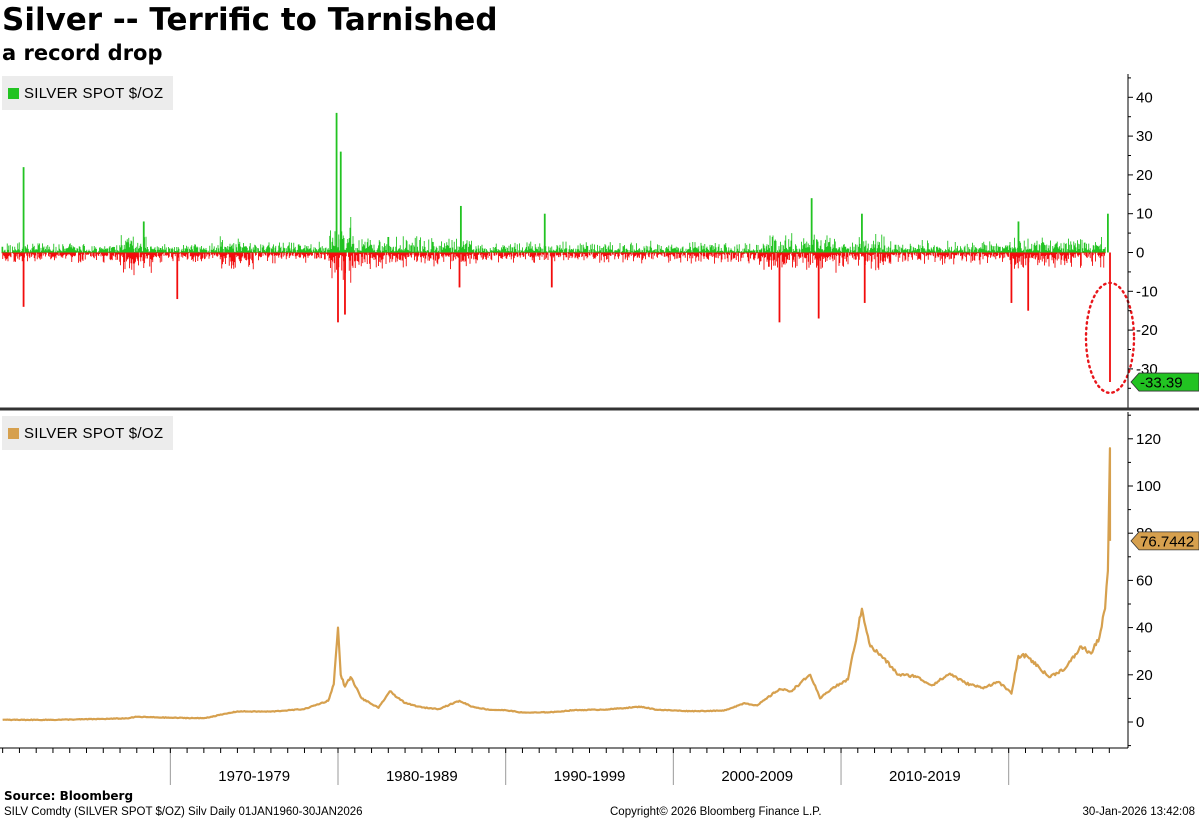 This screenshot has height=820, width=1199. I want to click on x-tick-label: 2010-2019, so click(925, 776).